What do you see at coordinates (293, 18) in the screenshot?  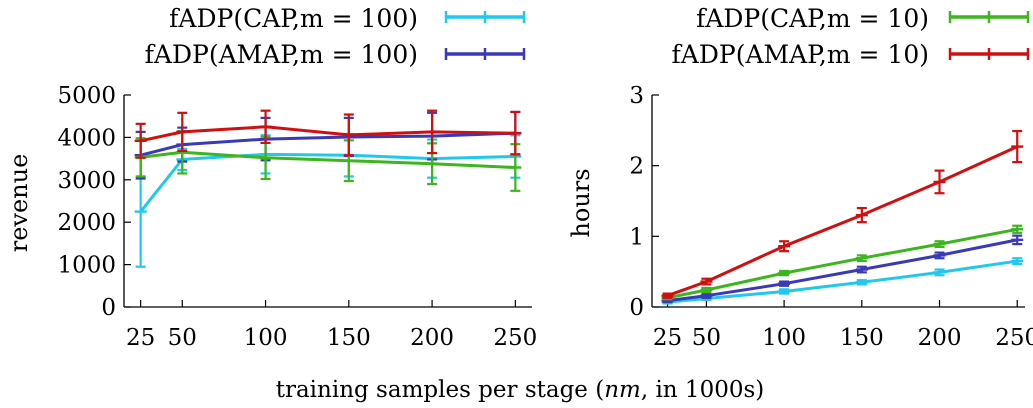 I see `legend-label-cap100: fADP(CAP,m = 100)` at bounding box center [293, 18].